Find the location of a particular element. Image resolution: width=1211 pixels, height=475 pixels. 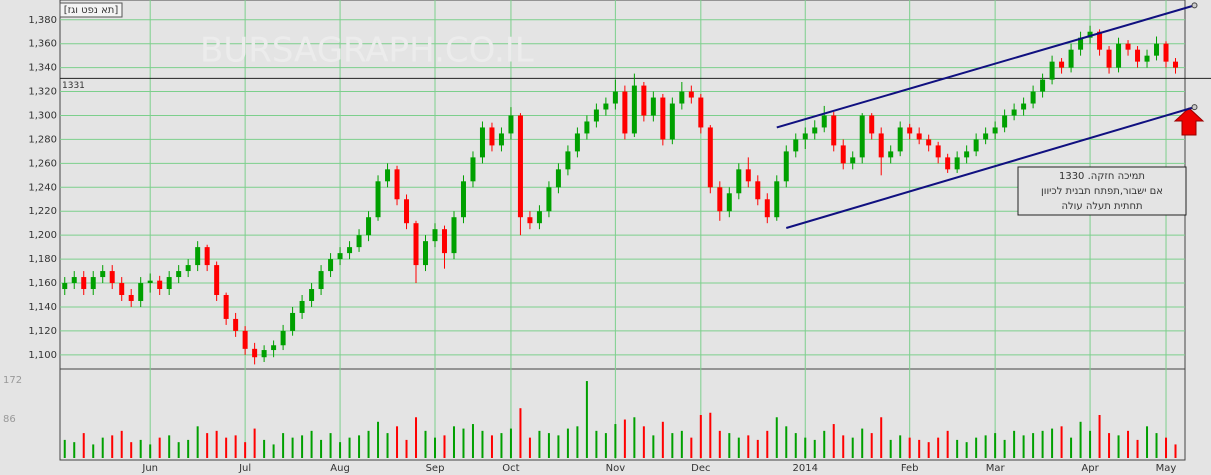

y-tick-label: 1,120 is located at coordinates (42, 331).